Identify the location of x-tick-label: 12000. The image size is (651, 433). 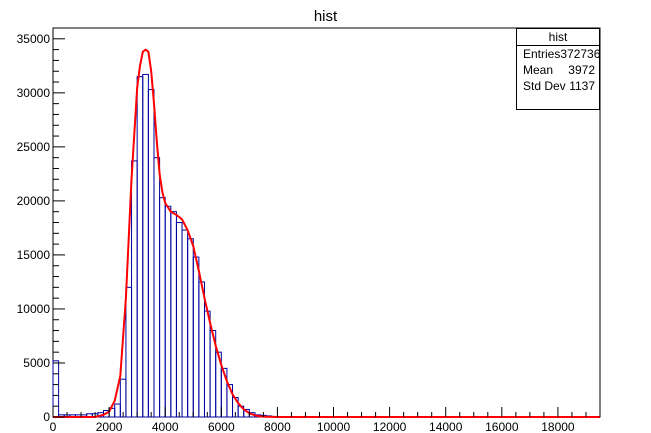
(390, 426).